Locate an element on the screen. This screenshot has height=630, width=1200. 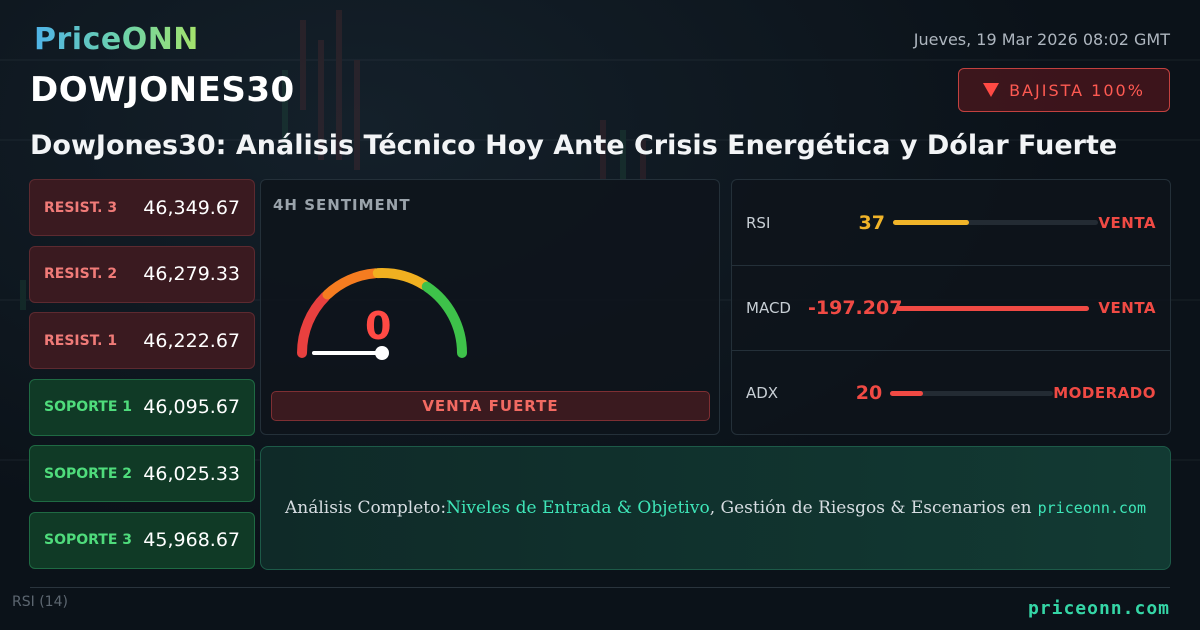
indicator-macd: MACD -197.207 VENTA is located at coordinates (951, 307).